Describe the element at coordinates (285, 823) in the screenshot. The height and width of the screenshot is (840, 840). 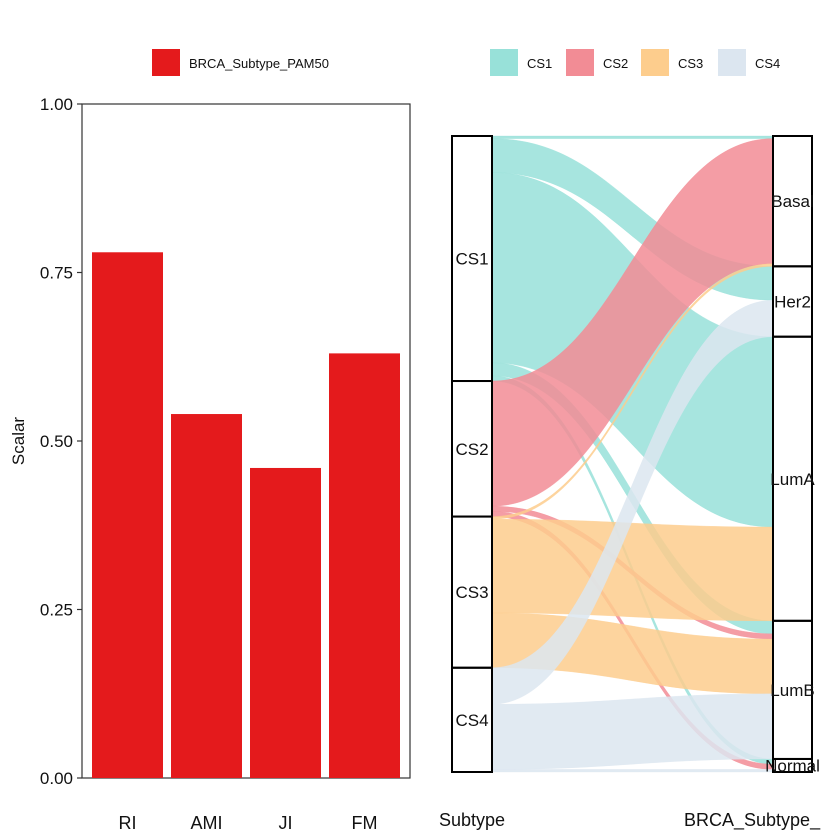
I see `x-tick-label-ji: JI` at that location.